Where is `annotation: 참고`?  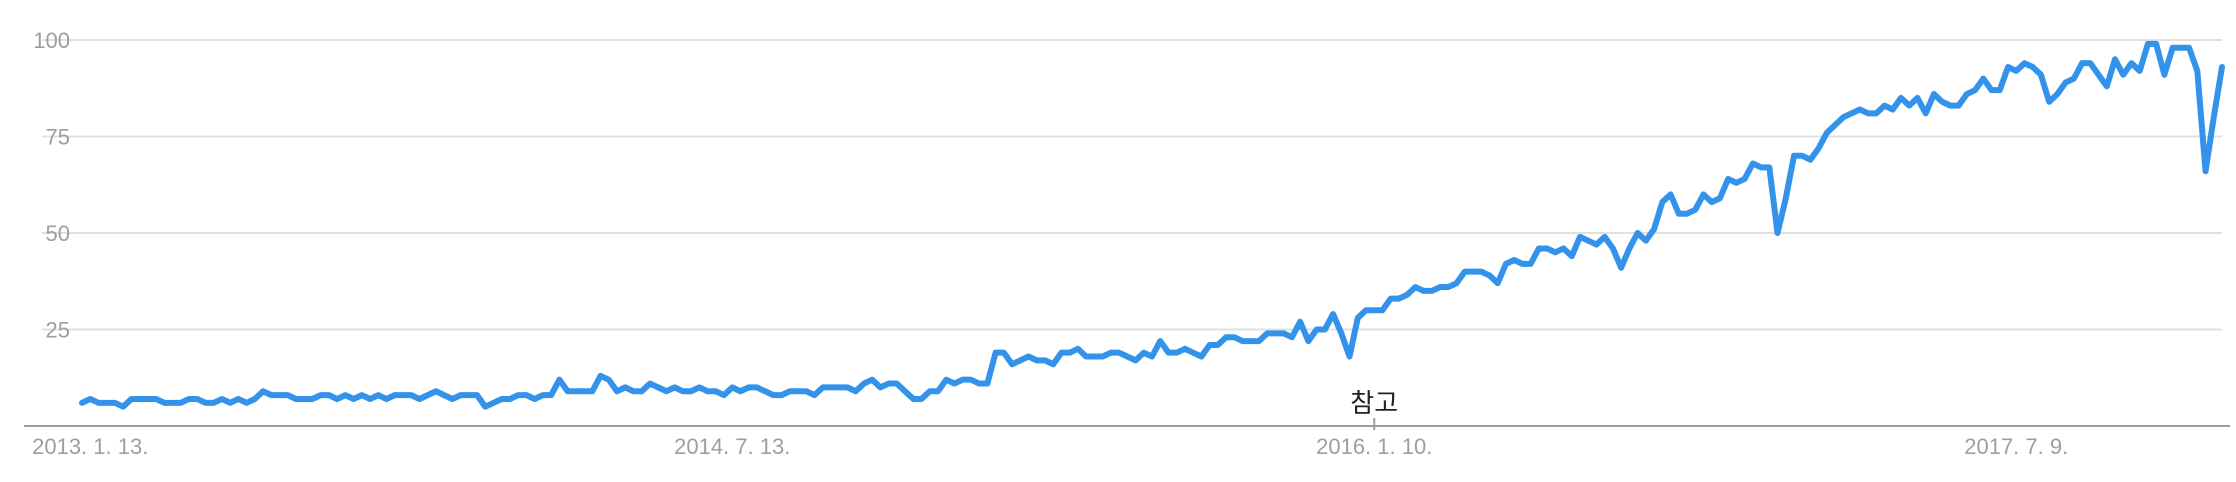
annotation: 참고 is located at coordinates (1374, 409).